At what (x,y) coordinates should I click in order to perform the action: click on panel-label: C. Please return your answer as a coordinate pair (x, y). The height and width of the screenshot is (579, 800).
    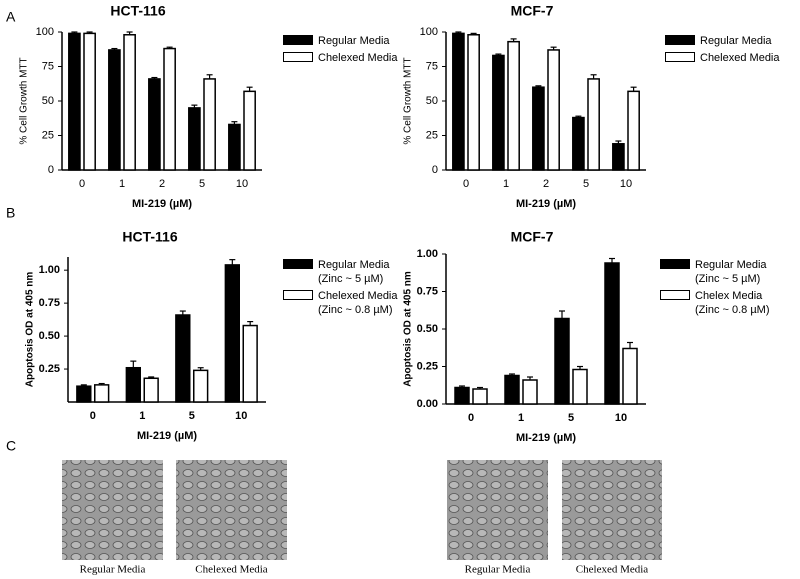
    Looking at the image, I should click on (11, 446).